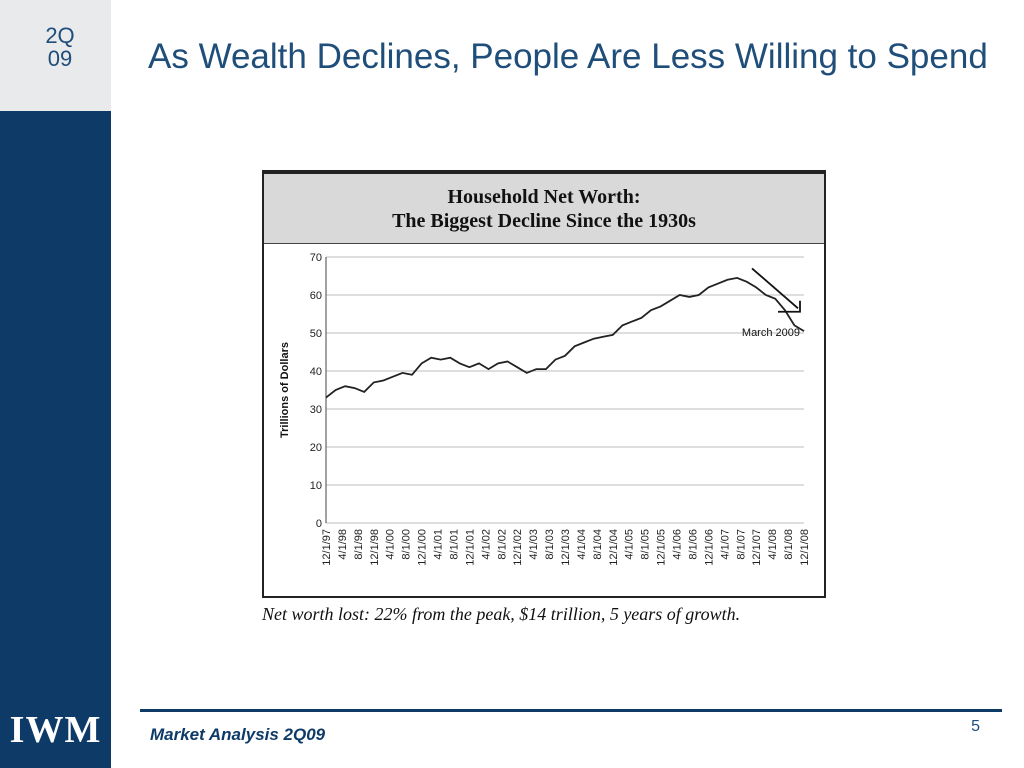  What do you see at coordinates (741, 544) in the screenshot?
I see `x-tick-label: 8/1/07` at bounding box center [741, 544].